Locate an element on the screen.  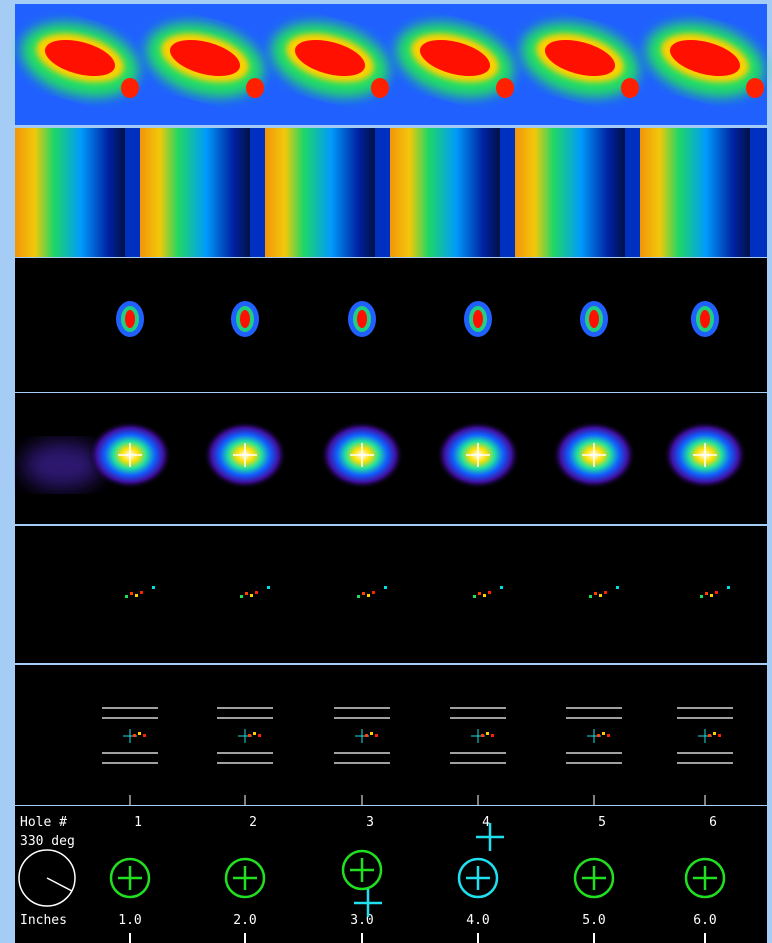
inch-label: 5.0 is located at coordinates (593, 920).